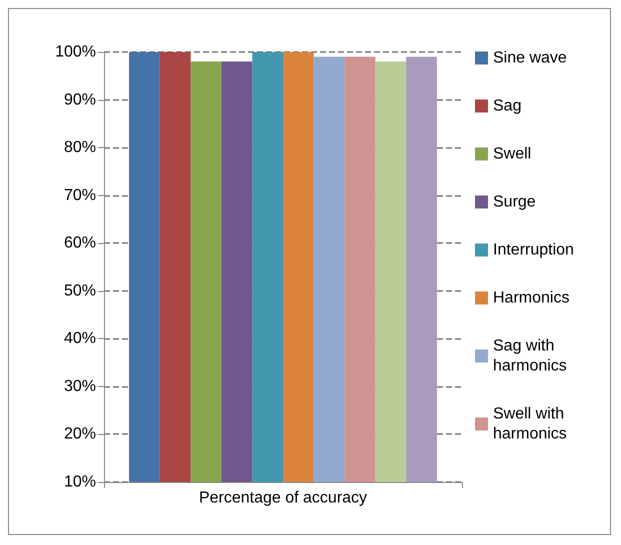  I want to click on legend-label: Swell with harmonics, so click(531, 424).